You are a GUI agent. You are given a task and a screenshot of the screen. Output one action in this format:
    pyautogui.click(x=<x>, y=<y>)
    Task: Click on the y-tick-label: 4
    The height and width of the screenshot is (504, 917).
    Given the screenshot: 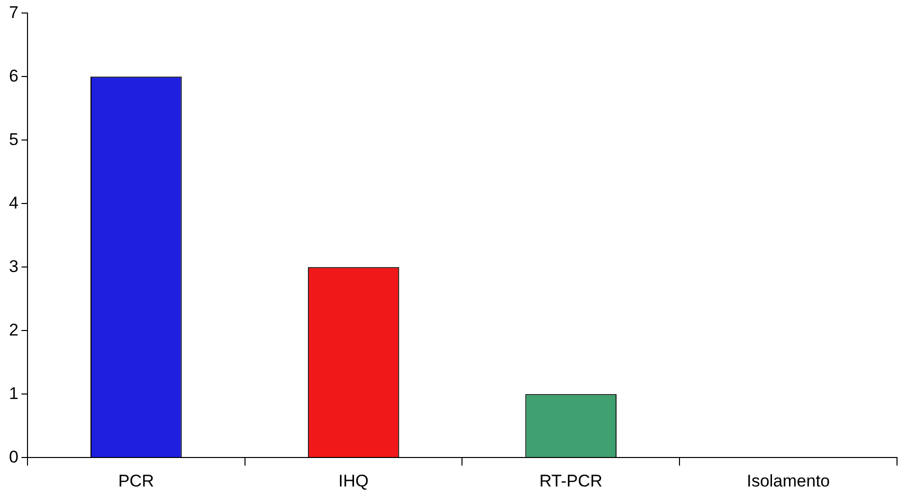 What is the action you would take?
    pyautogui.click(x=13, y=202)
    